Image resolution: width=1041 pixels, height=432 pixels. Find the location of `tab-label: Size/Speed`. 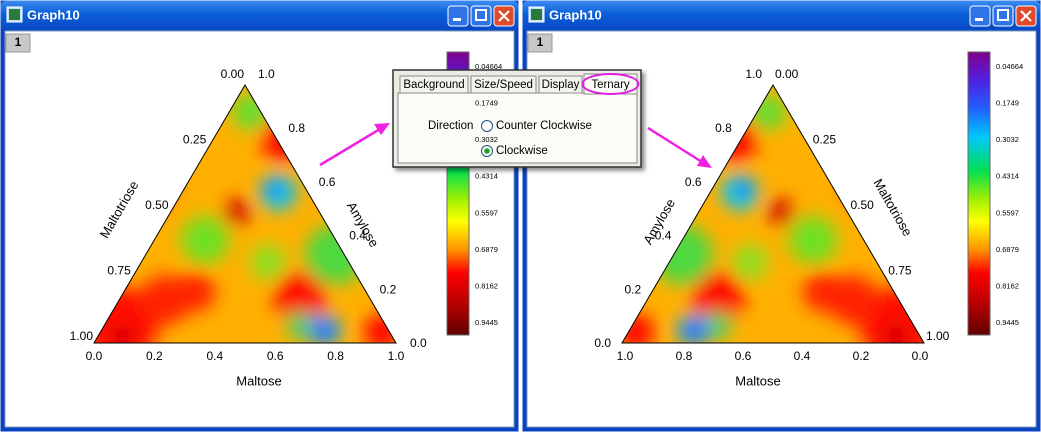

tab-label: Size/Speed is located at coordinates (503, 85).